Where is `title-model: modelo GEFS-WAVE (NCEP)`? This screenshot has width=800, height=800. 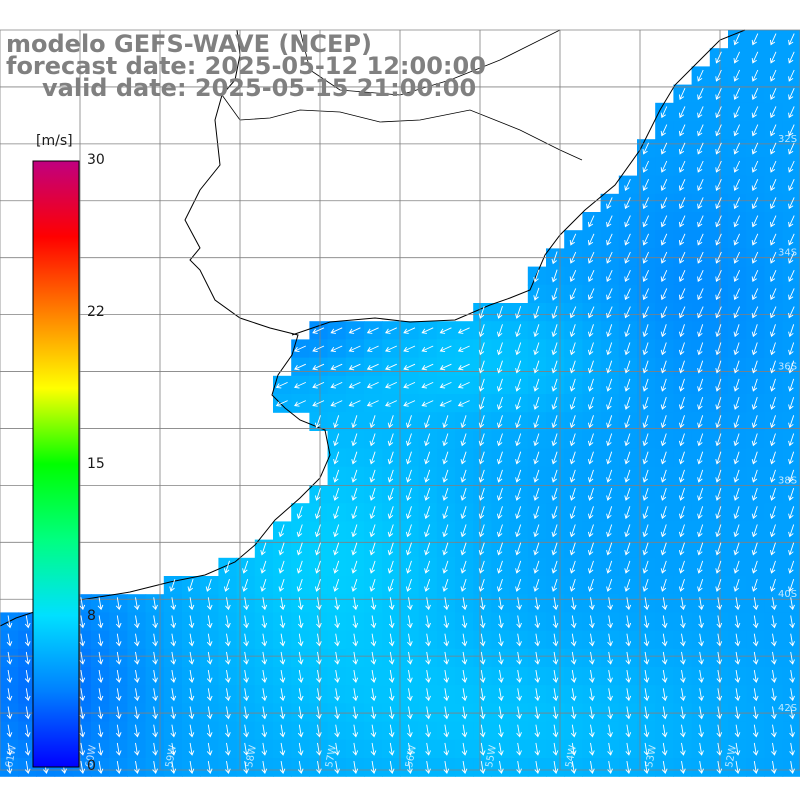 title-model: modelo GEFS-WAVE (NCEP) is located at coordinates (189, 44).